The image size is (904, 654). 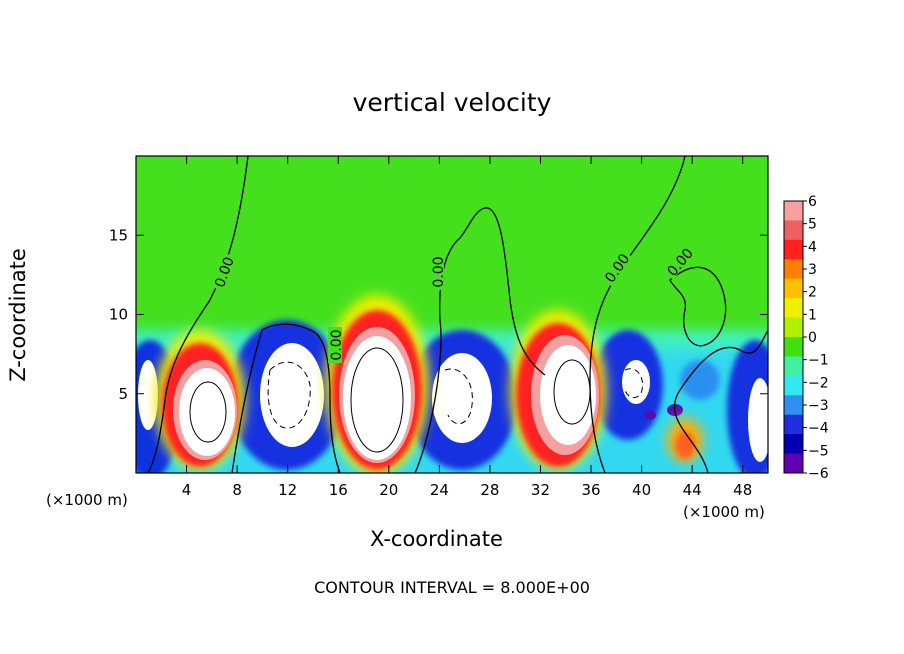 What do you see at coordinates (818, 451) in the screenshot?
I see `colorbar-tick-label: −5` at bounding box center [818, 451].